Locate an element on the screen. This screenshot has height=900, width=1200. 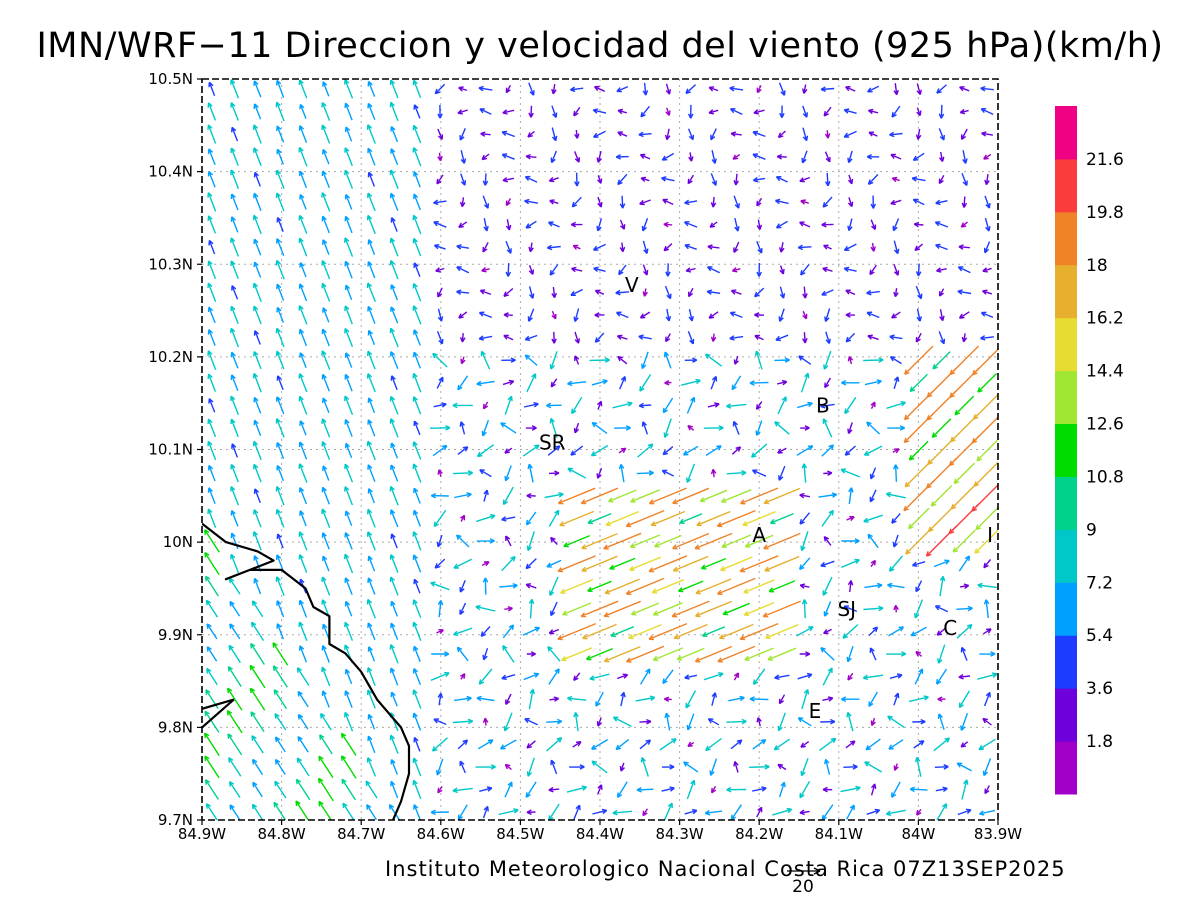
colorbar-label: 19.8 is located at coordinates (1105, 213).